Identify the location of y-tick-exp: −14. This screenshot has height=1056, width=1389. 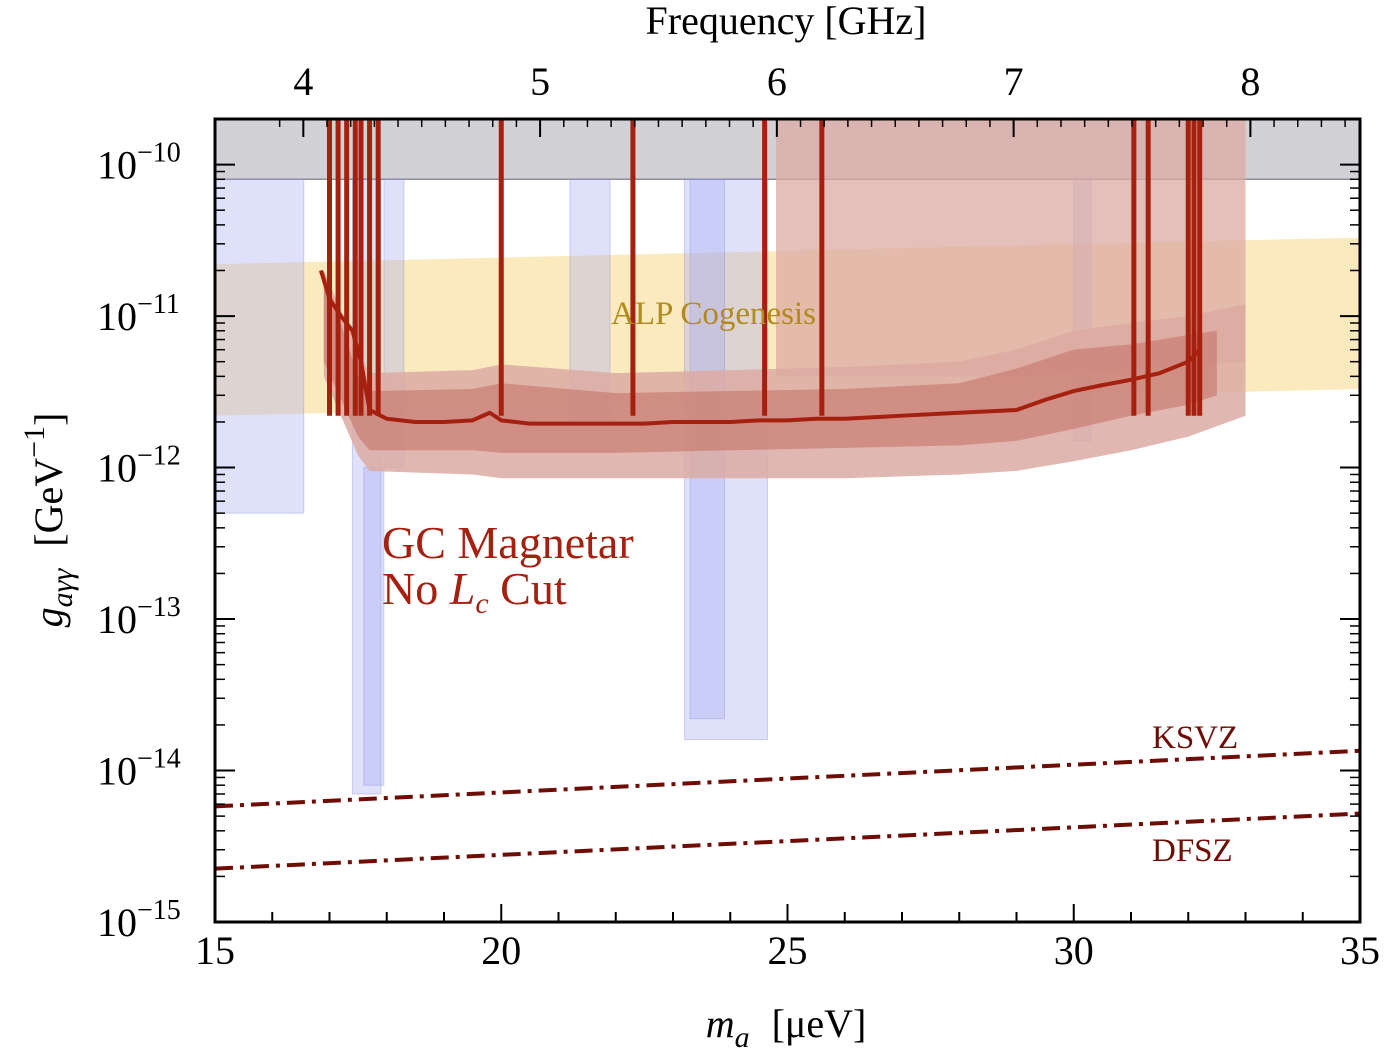
(159, 759).